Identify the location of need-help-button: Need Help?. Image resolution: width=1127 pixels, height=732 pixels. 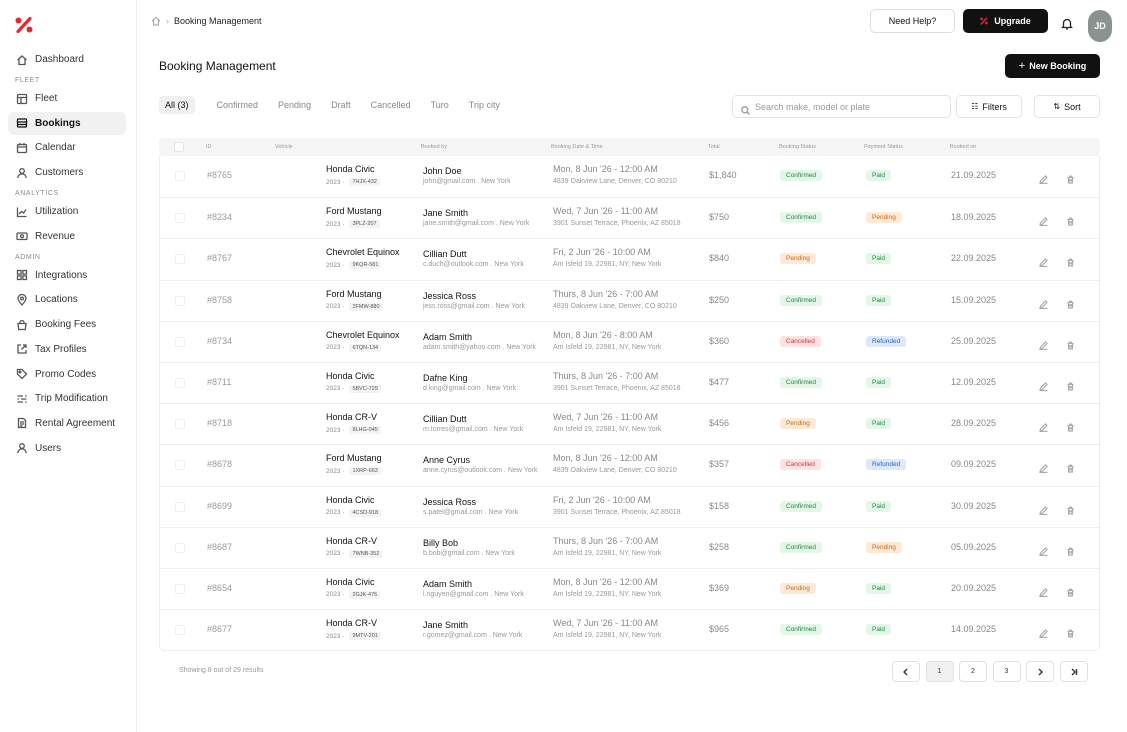
(912, 21).